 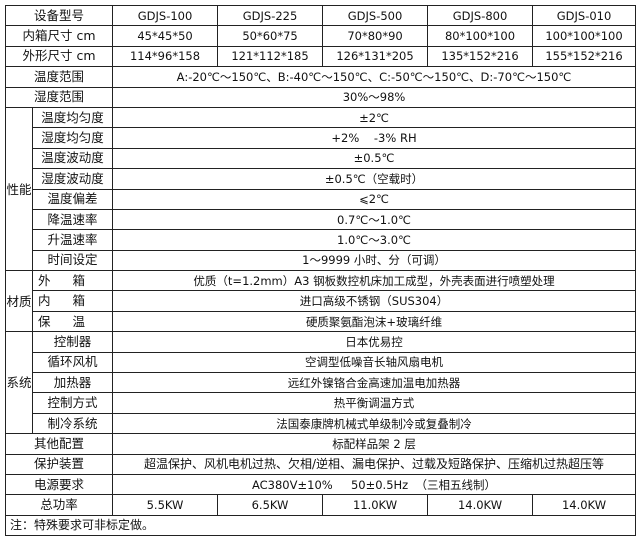 What do you see at coordinates (72, 179) in the screenshot?
I see `row-label: 湿度波动度` at bounding box center [72, 179].